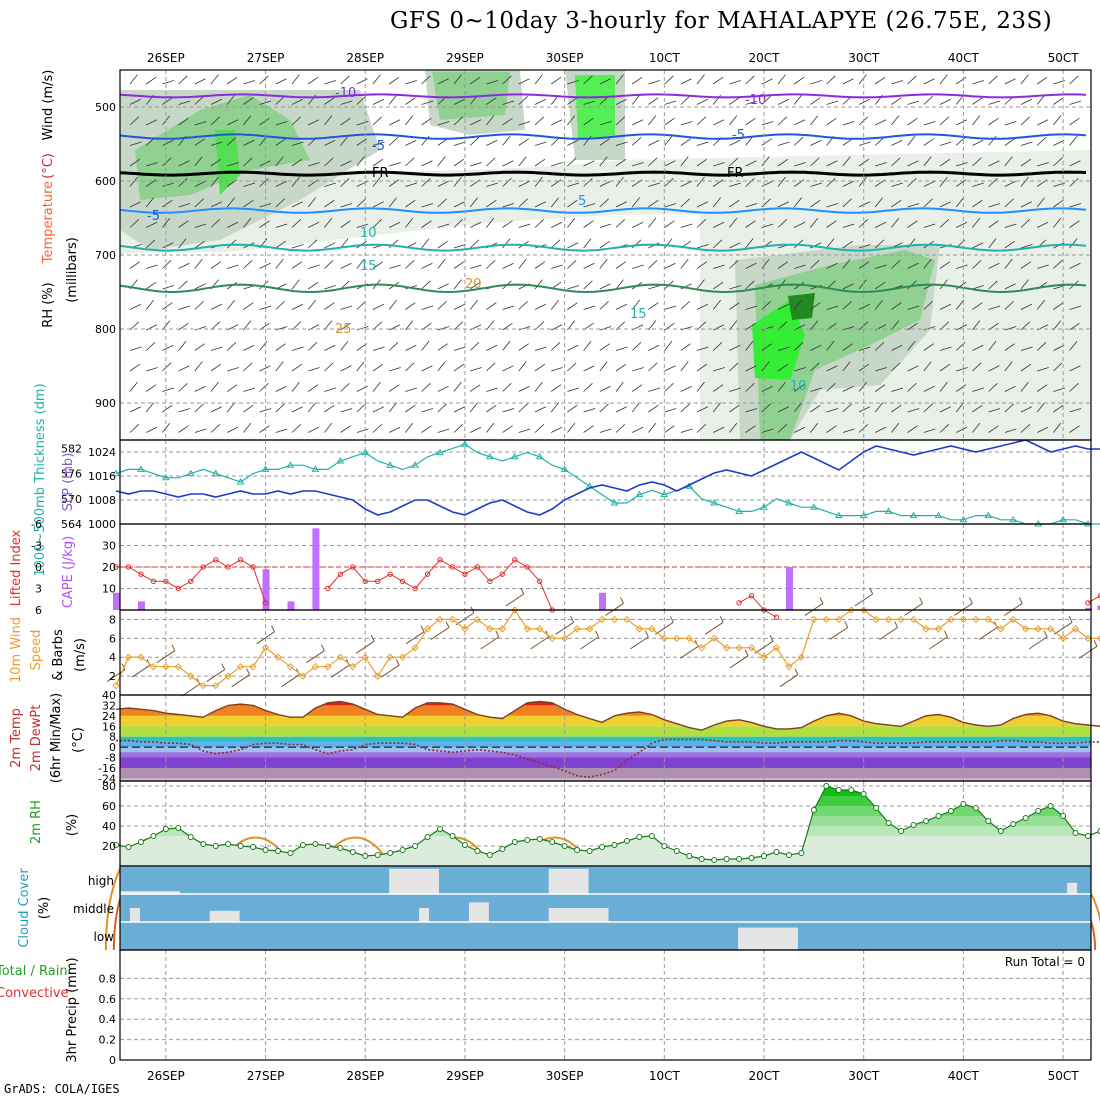 This screenshot has height=1100, width=1100. Describe the element at coordinates (603, 173) in the screenshot. I see `isotherm-freezing` at that location.